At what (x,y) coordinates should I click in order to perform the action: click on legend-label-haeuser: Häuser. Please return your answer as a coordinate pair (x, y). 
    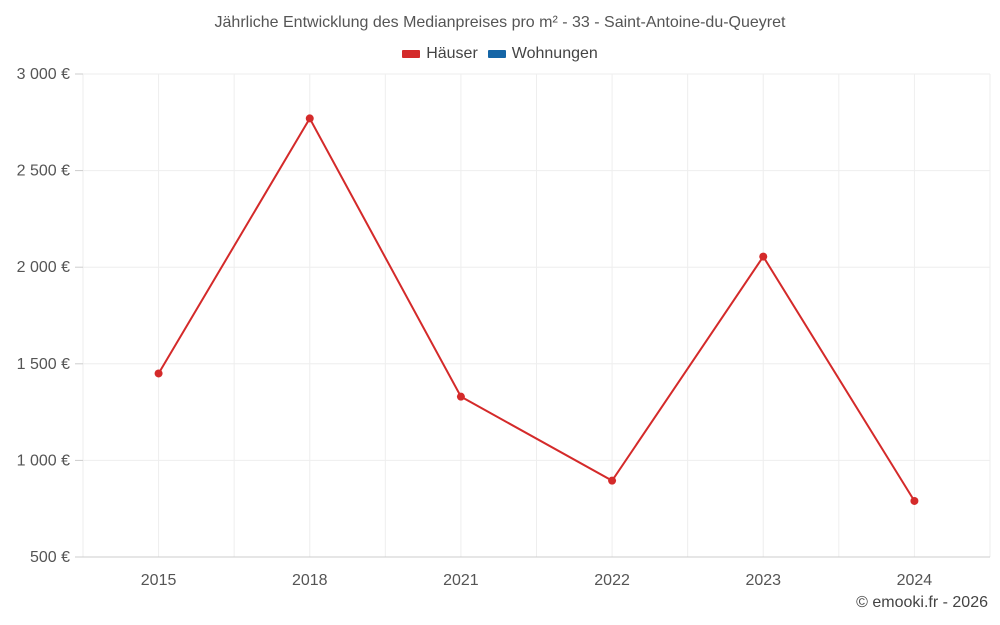
    Looking at the image, I should click on (452, 53).